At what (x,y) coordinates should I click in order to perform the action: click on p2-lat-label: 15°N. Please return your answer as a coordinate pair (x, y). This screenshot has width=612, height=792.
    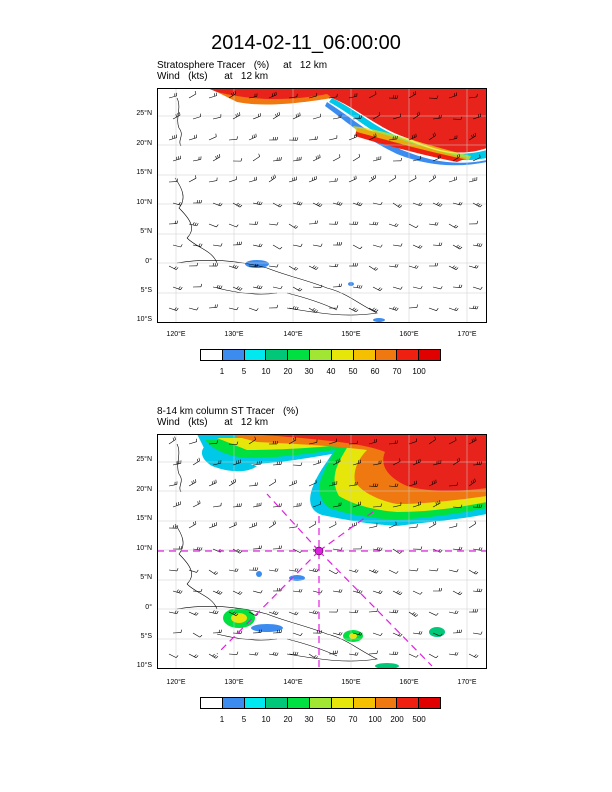
    Looking at the image, I should click on (144, 518).